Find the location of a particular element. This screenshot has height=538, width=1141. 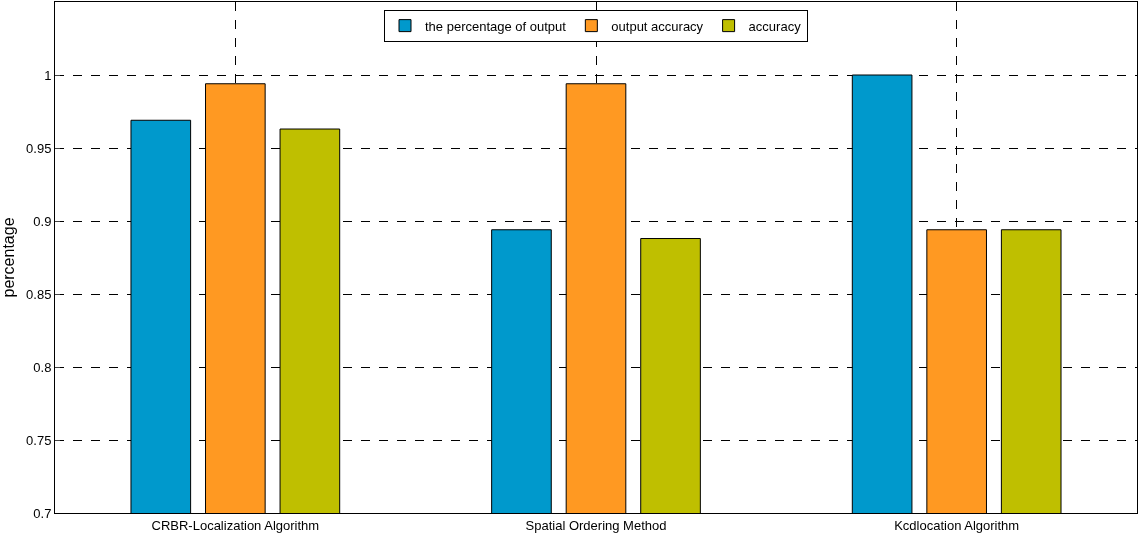

y-tick-label: 0.95 is located at coordinates (39, 148).